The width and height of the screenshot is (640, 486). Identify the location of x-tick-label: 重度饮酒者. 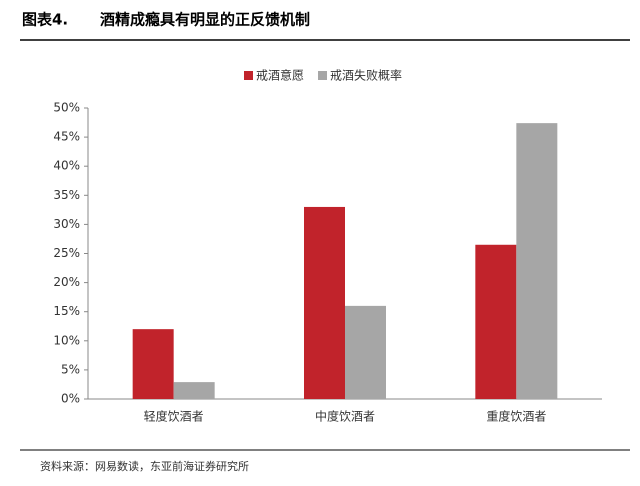
(516, 416).